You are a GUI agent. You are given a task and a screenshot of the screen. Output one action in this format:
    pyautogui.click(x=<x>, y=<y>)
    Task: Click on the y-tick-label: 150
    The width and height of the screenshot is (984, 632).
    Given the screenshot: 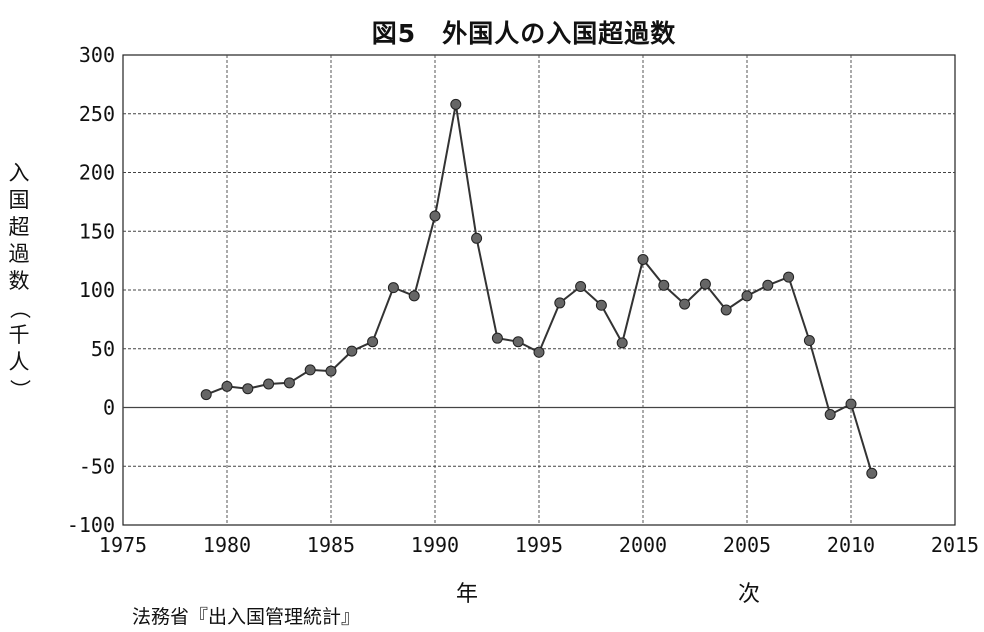 What is the action you would take?
    pyautogui.click(x=97, y=231)
    